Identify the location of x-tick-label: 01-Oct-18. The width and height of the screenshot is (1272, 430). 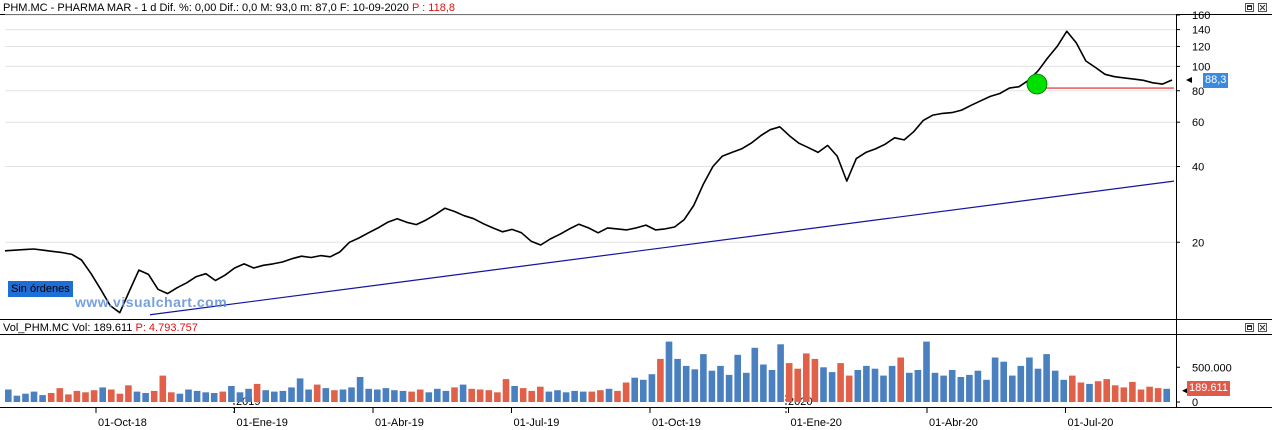
(122, 423).